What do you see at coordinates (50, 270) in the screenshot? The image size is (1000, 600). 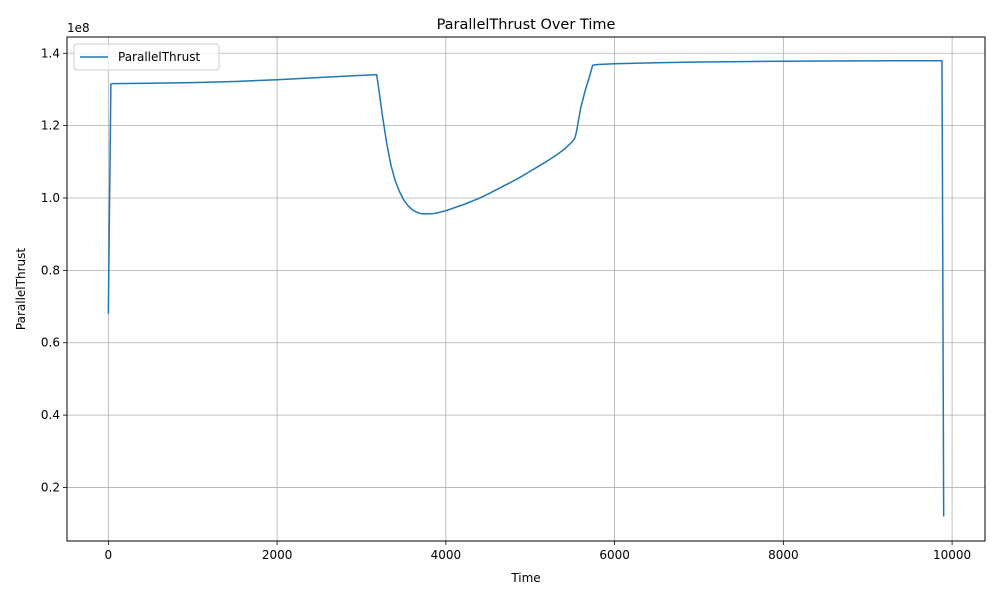 I see `y-tick-label: 0.8` at bounding box center [50, 270].